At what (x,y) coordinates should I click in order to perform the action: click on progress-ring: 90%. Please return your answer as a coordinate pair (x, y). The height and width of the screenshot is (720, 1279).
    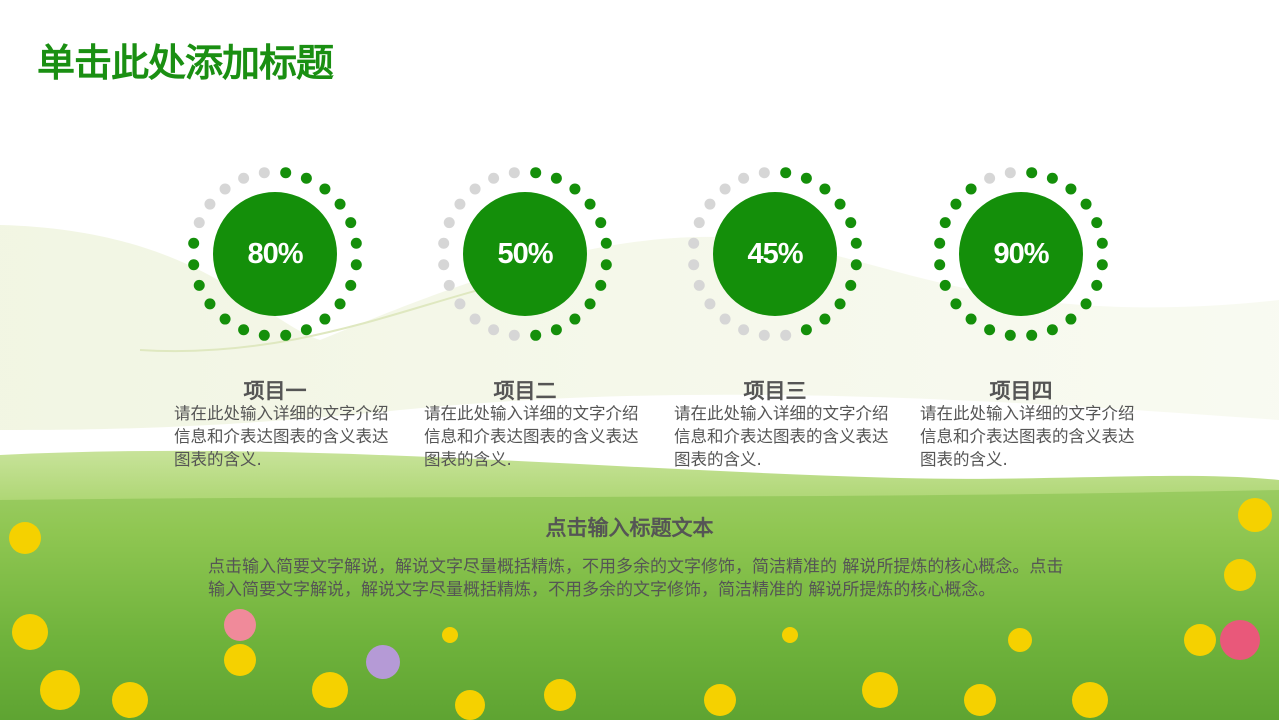
    Looking at the image, I should click on (1021, 254).